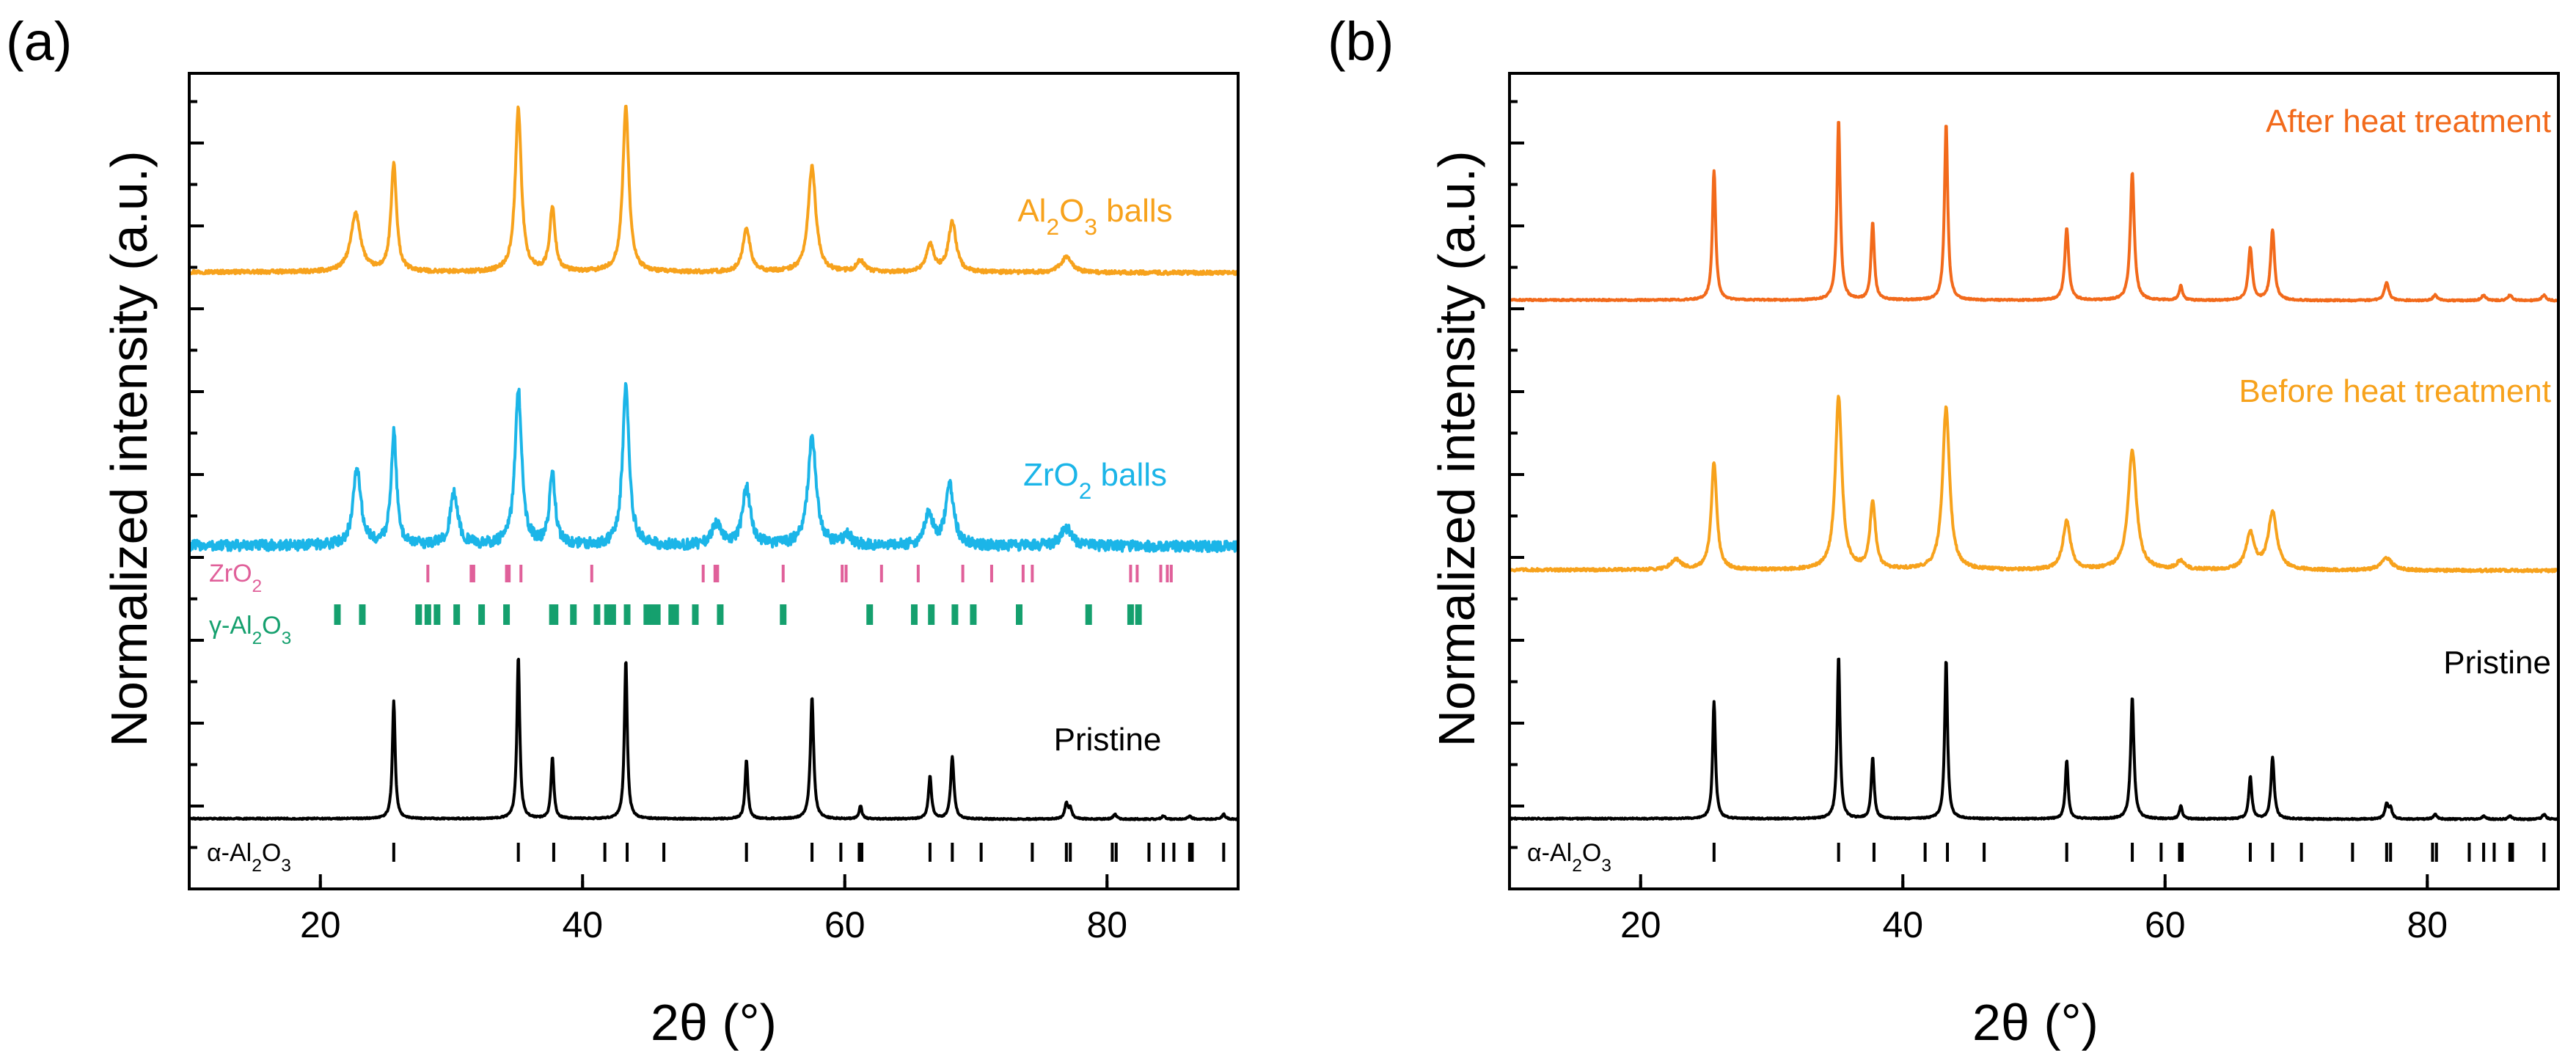  I want to click on xtick-label-b-20: 20, so click(1640, 924).